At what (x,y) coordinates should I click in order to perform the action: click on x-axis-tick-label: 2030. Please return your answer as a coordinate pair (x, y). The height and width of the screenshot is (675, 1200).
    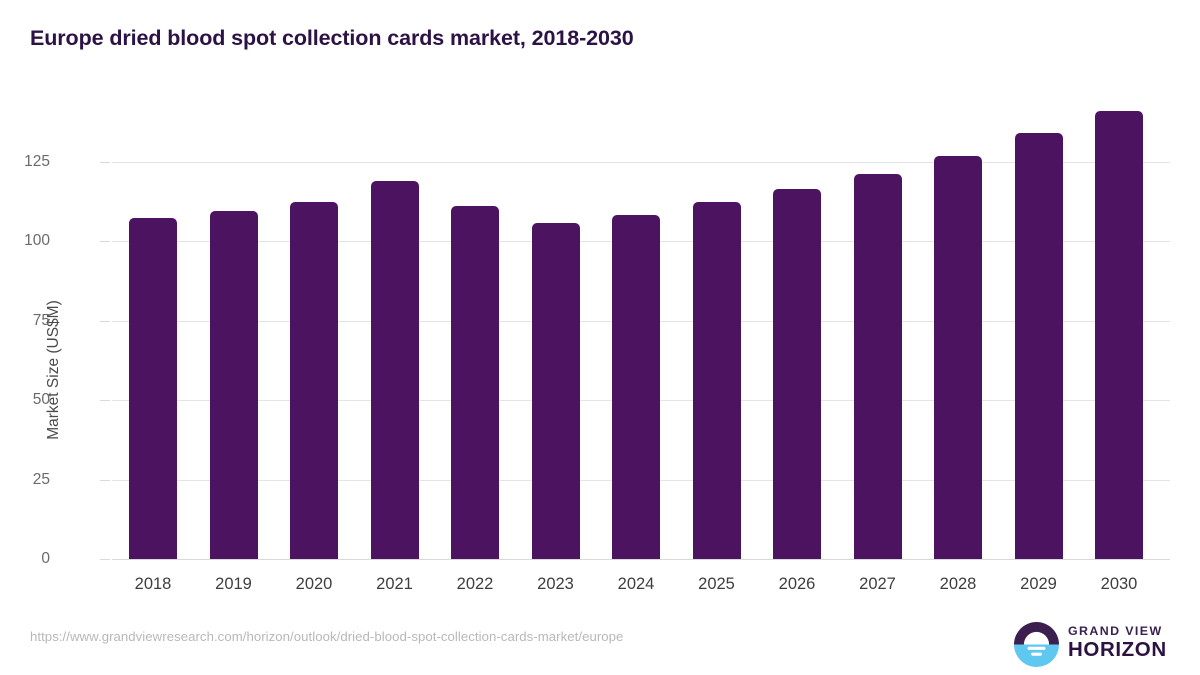
    Looking at the image, I should click on (1119, 584).